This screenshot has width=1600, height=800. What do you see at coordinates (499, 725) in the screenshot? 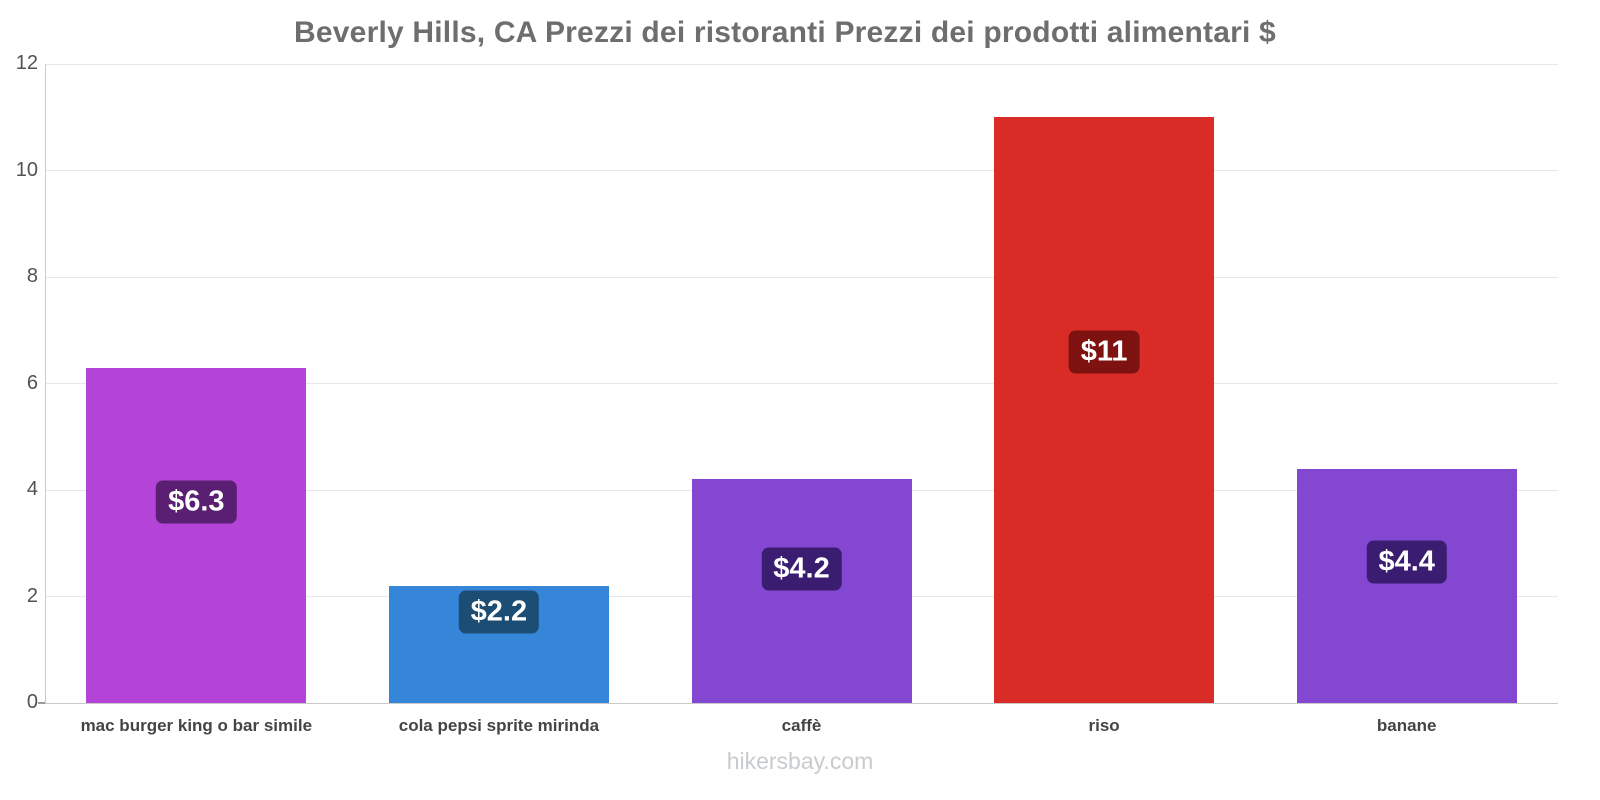
I see `x-axis-label: cola pepsi sprite mirinda` at bounding box center [499, 725].